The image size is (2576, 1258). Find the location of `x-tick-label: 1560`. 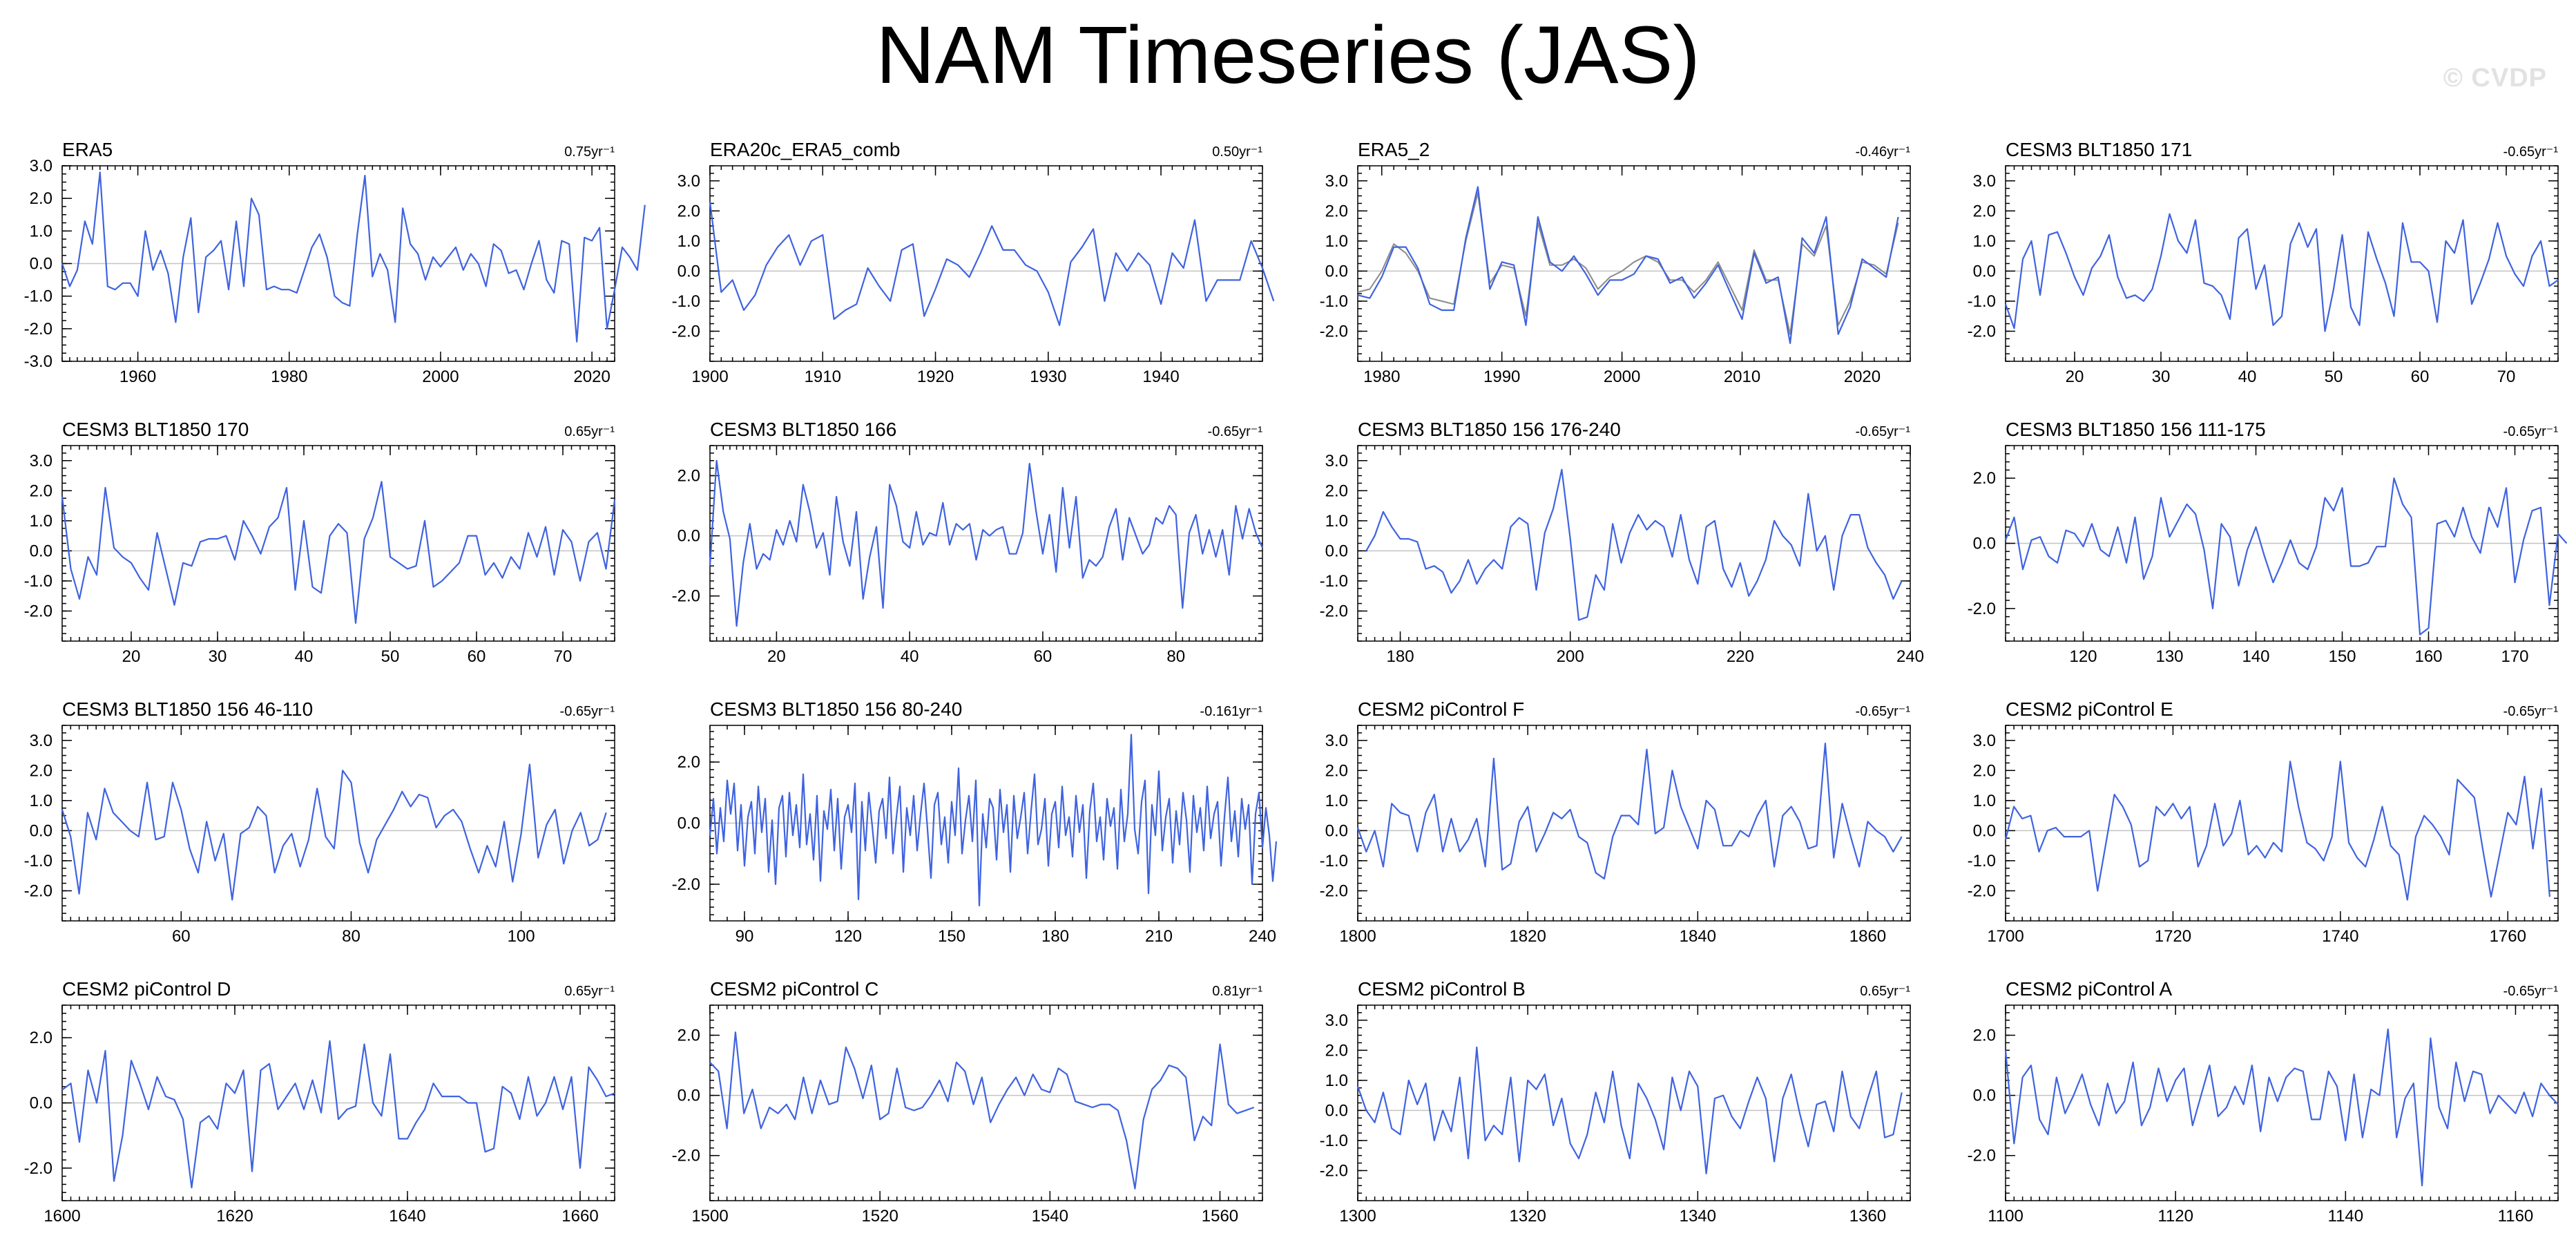

x-tick-label: 1560 is located at coordinates (1220, 1216).